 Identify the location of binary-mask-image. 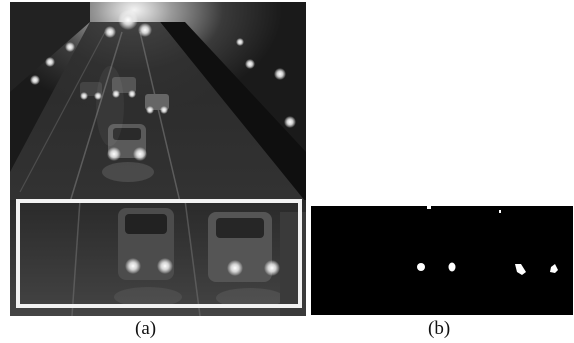
(442, 260).